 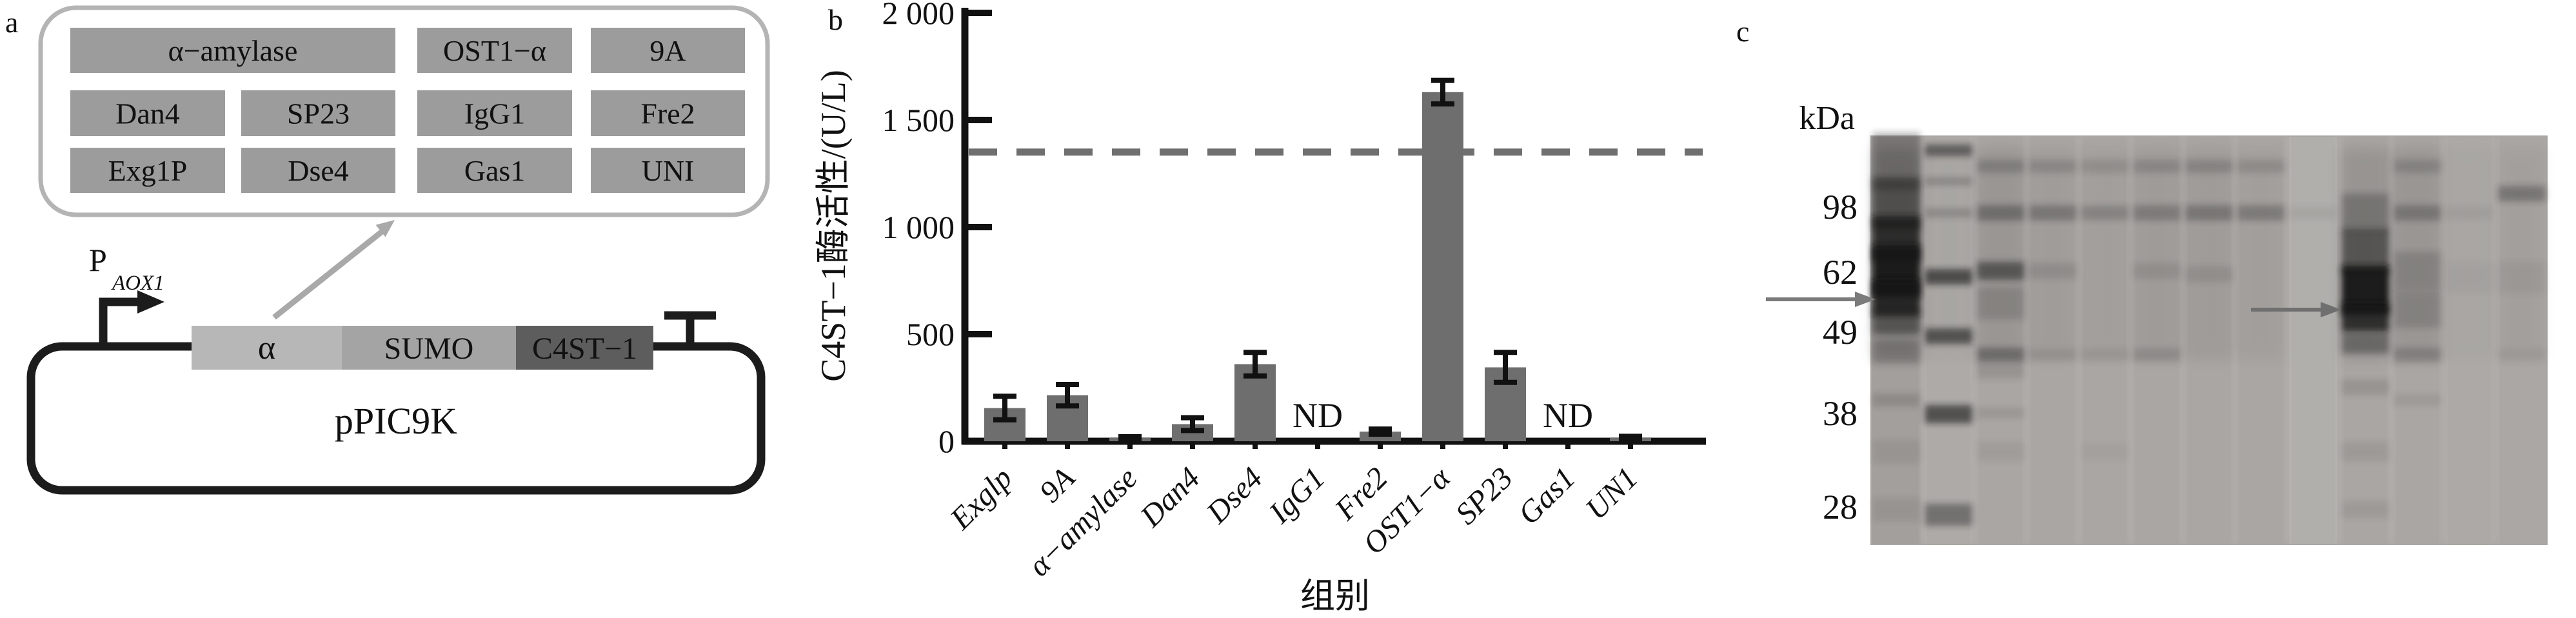 What do you see at coordinates (137, 283) in the screenshot?
I see `promoter-subscript: AOX1` at bounding box center [137, 283].